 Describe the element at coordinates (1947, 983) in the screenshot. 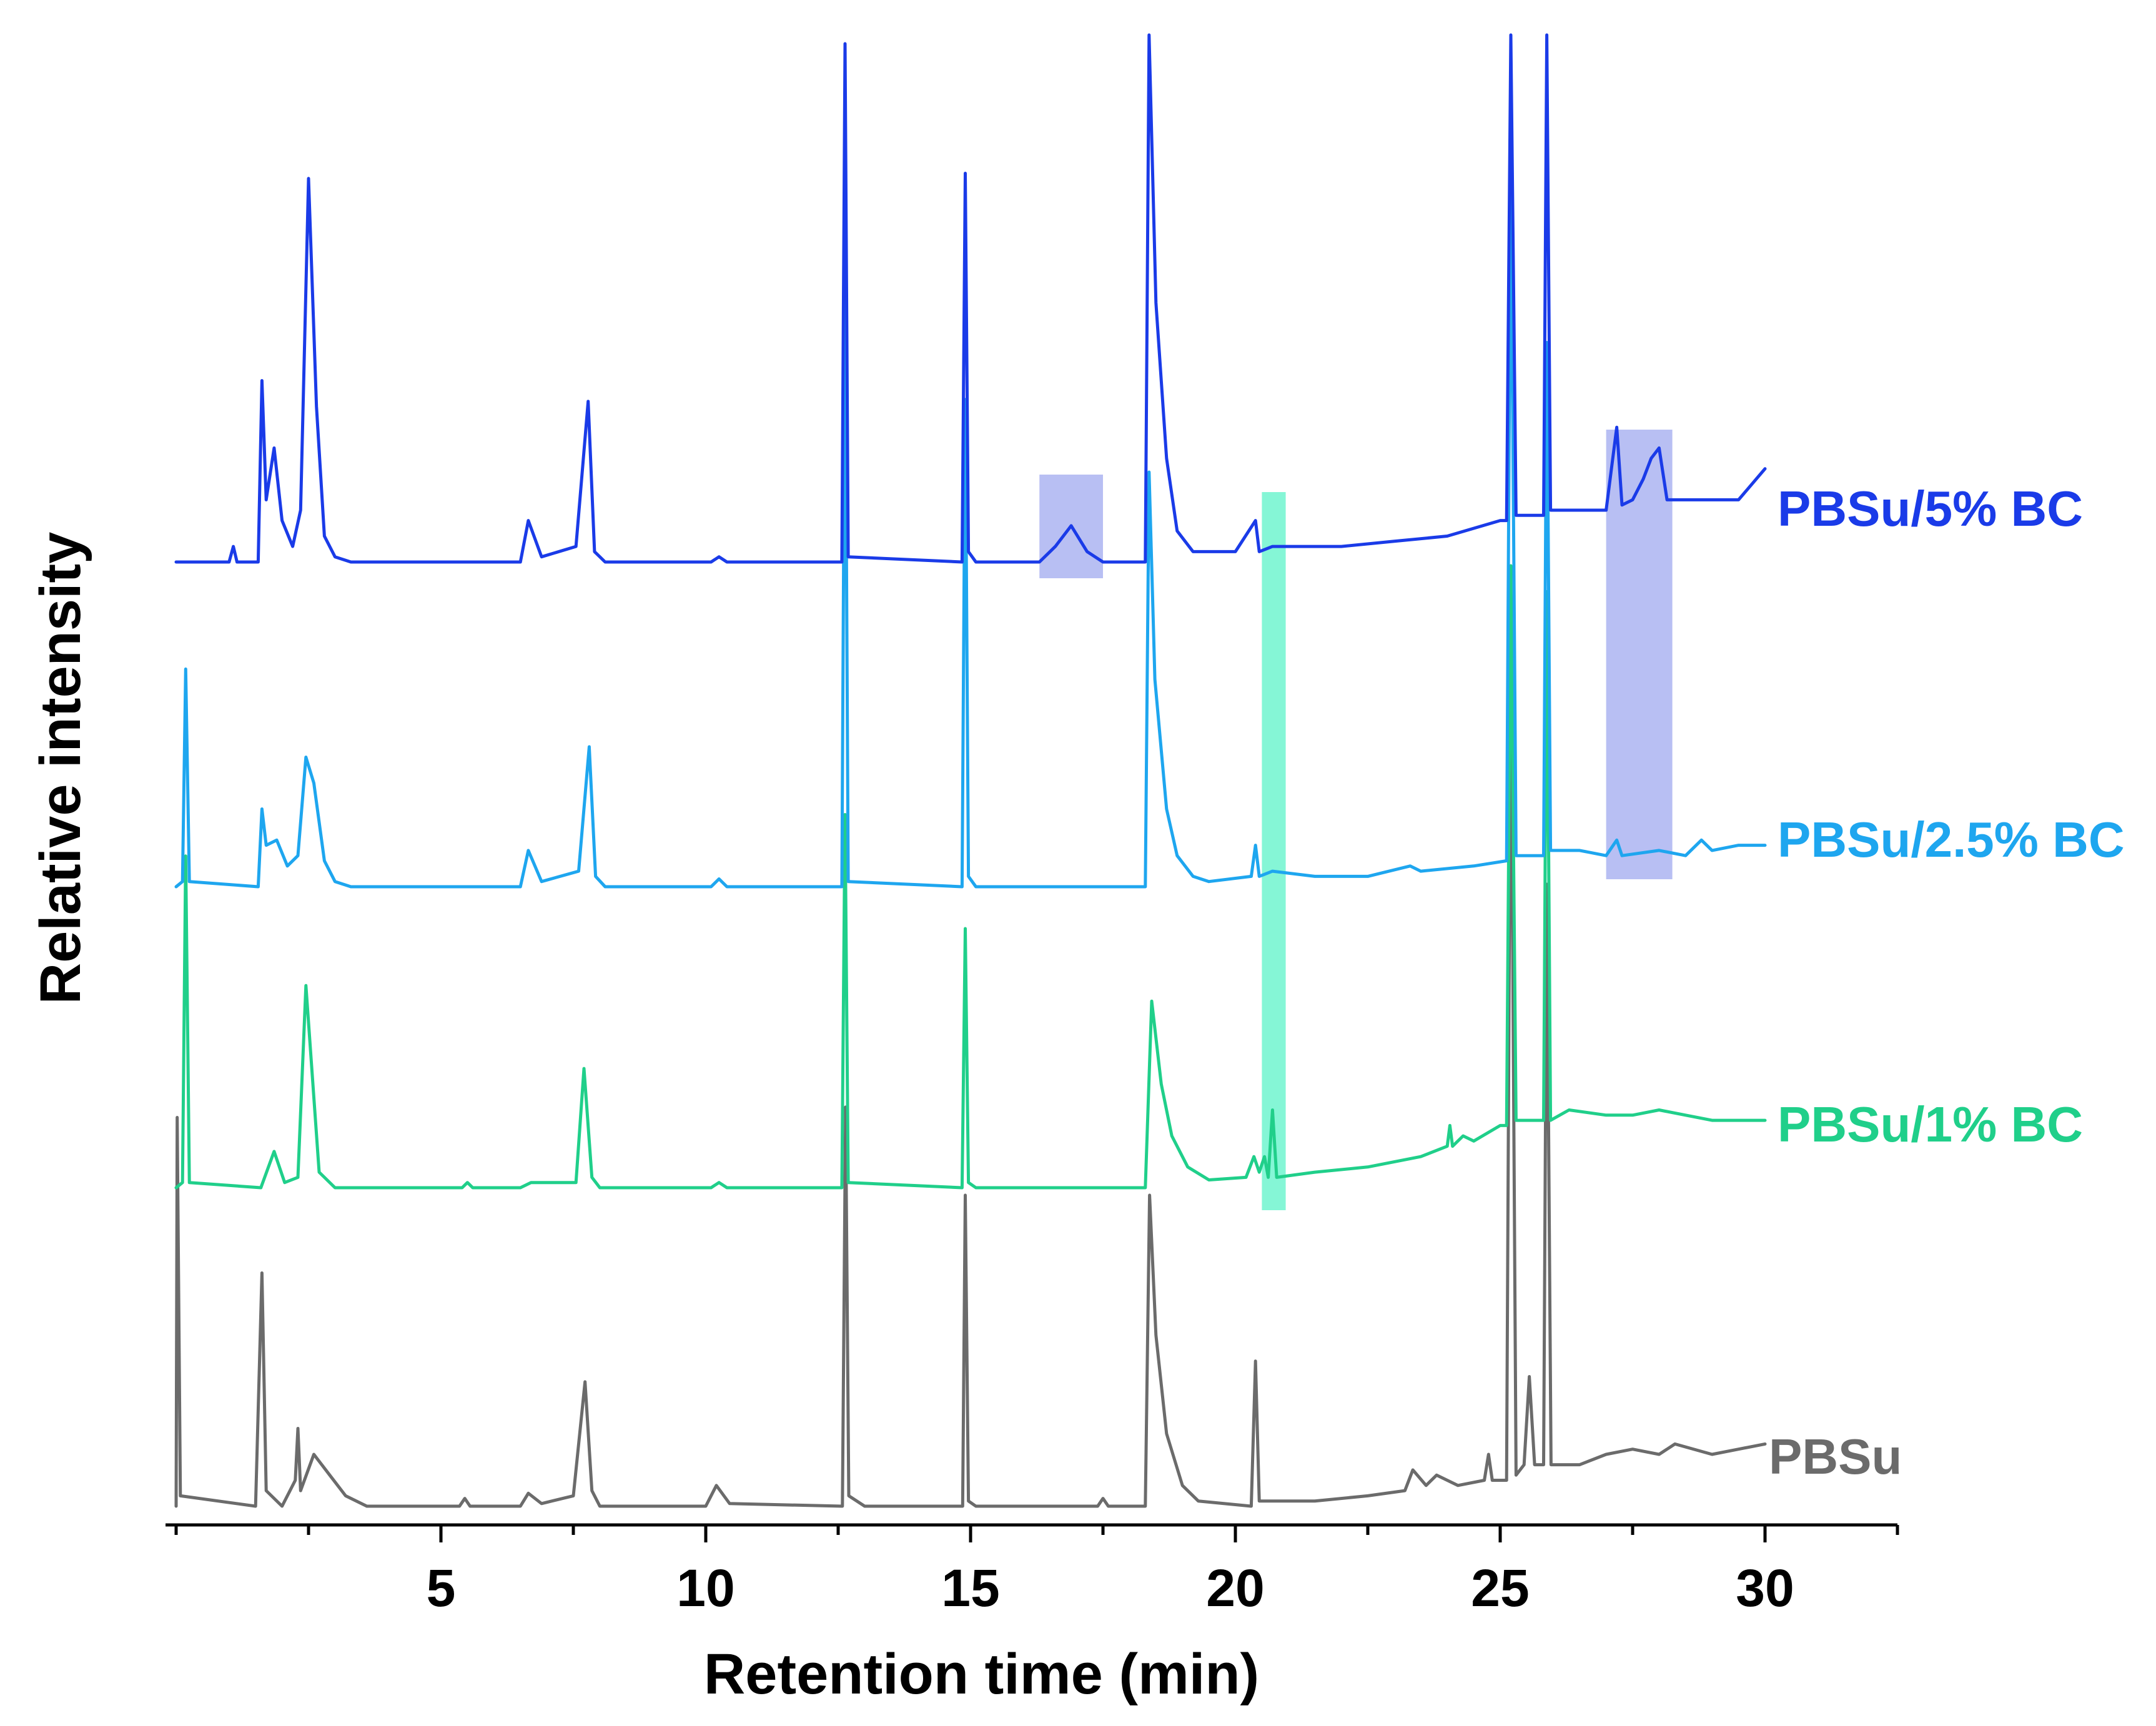

I see `series-labels: PBSu PBSu/1% BC PBSu/2.5% BC PBSu/5% BC` at that location.